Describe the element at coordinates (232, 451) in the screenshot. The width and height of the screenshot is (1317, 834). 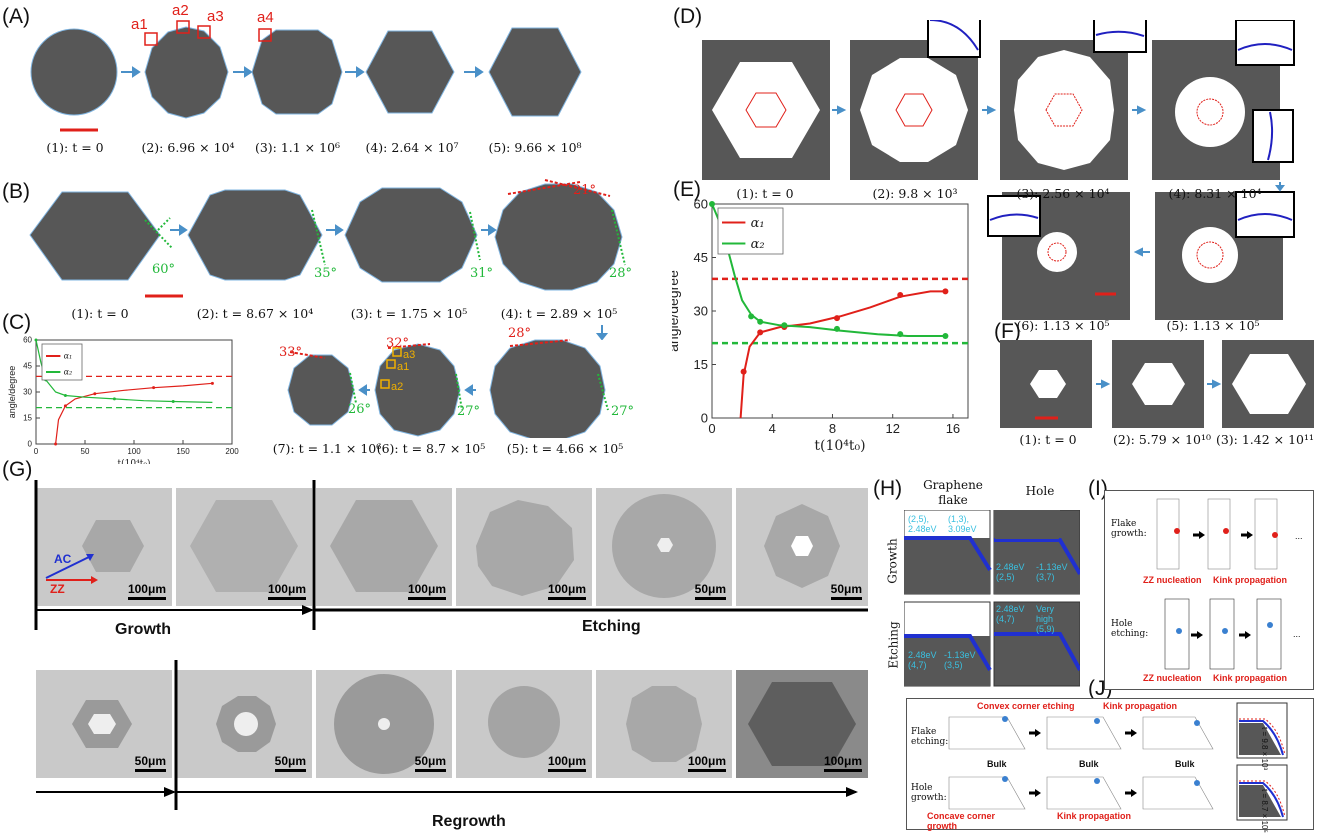
I see `x-tick-label: 200` at that location.